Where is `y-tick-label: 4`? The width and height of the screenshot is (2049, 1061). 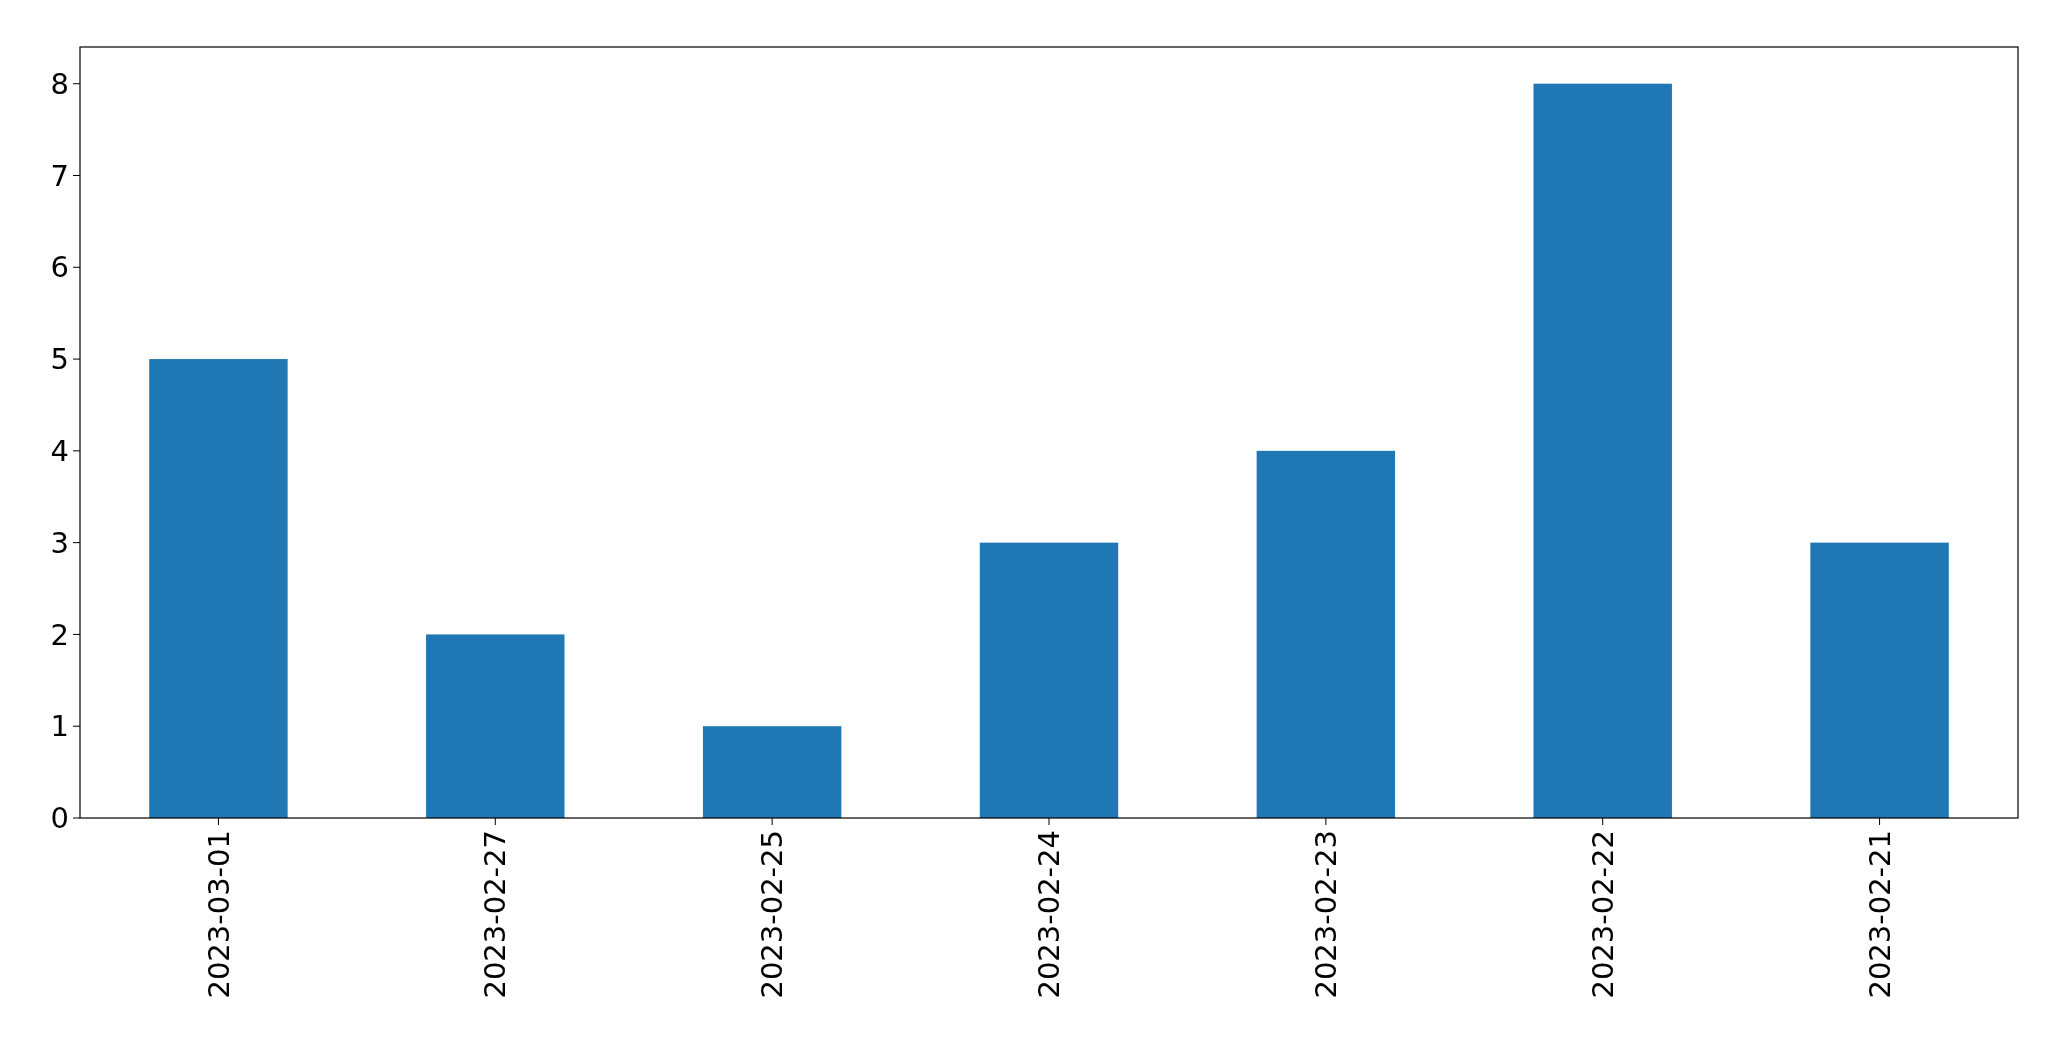
y-tick-label: 4 is located at coordinates (59, 451).